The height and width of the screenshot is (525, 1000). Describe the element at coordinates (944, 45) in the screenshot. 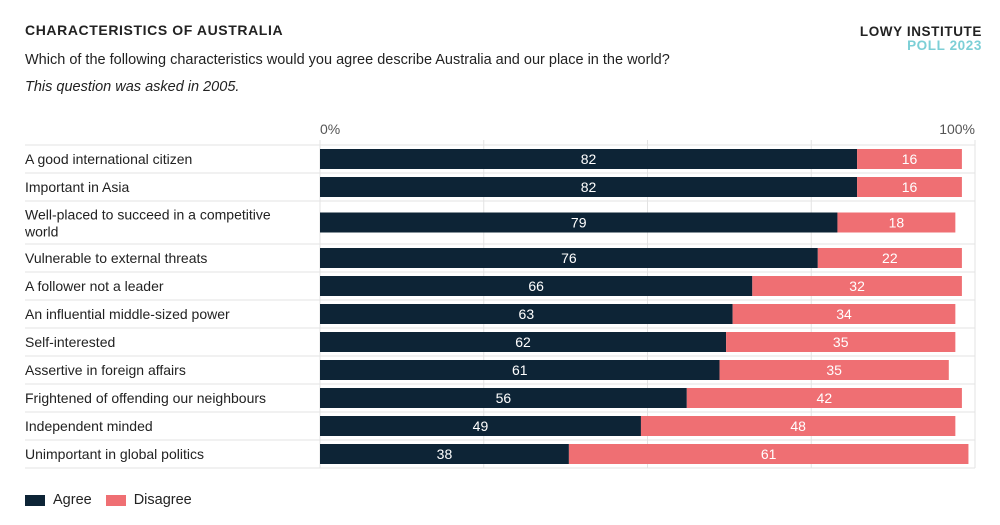

I see `brand-poll: POLL 2023` at that location.